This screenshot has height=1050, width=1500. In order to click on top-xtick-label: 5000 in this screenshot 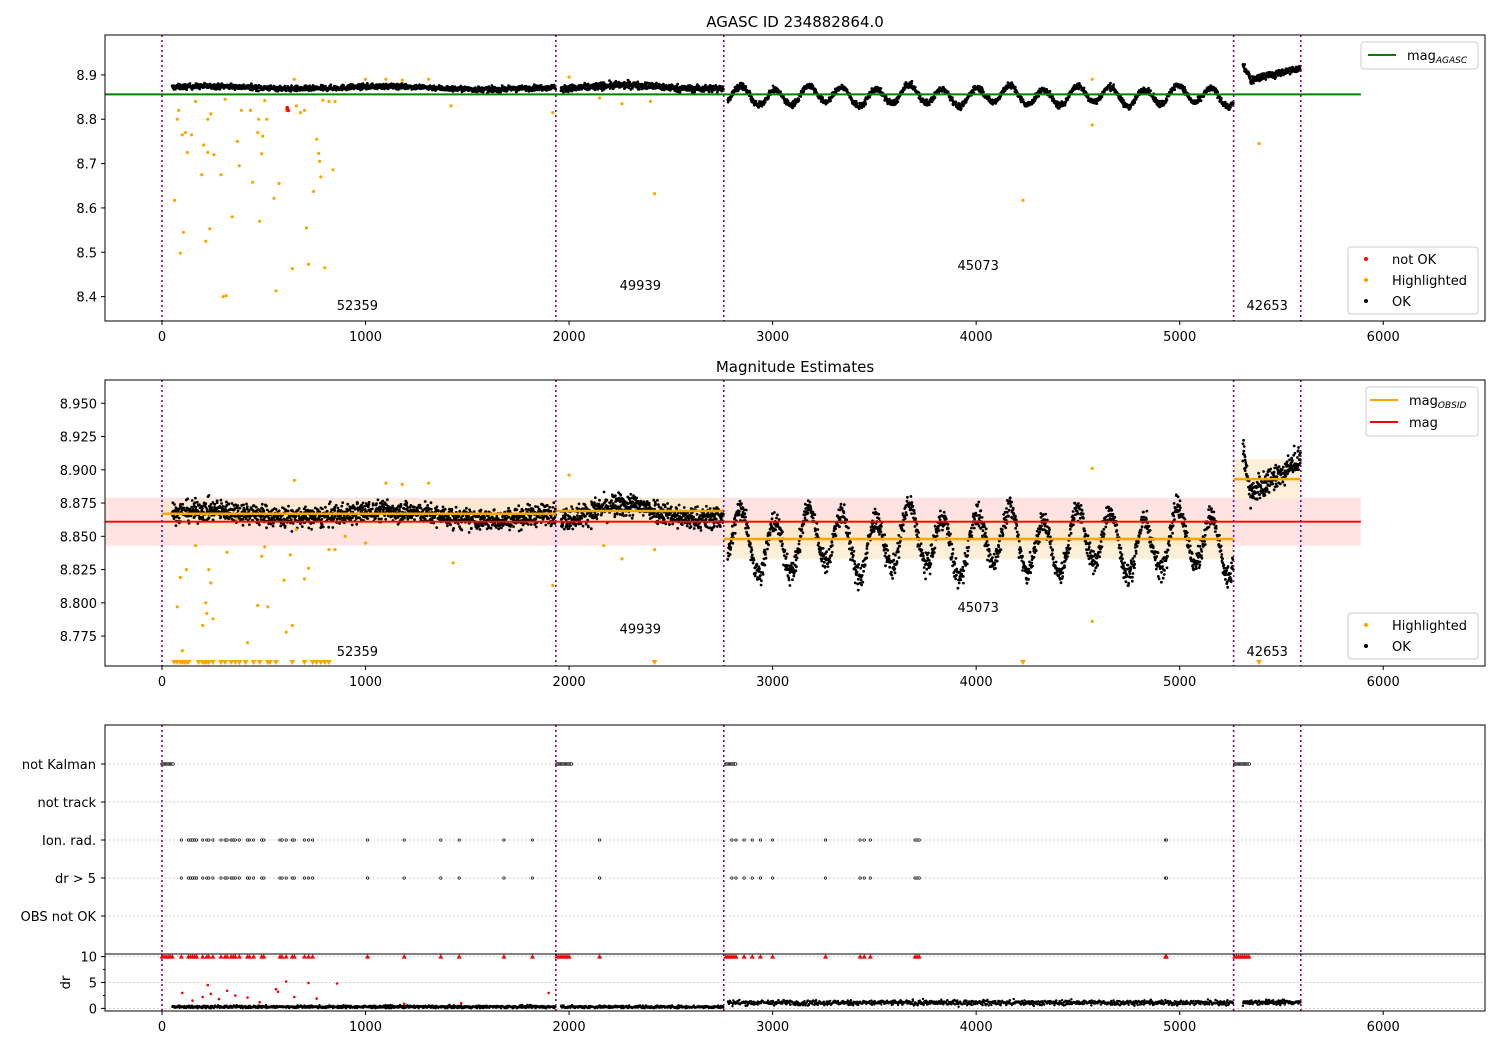, I will do `click(1179, 337)`.